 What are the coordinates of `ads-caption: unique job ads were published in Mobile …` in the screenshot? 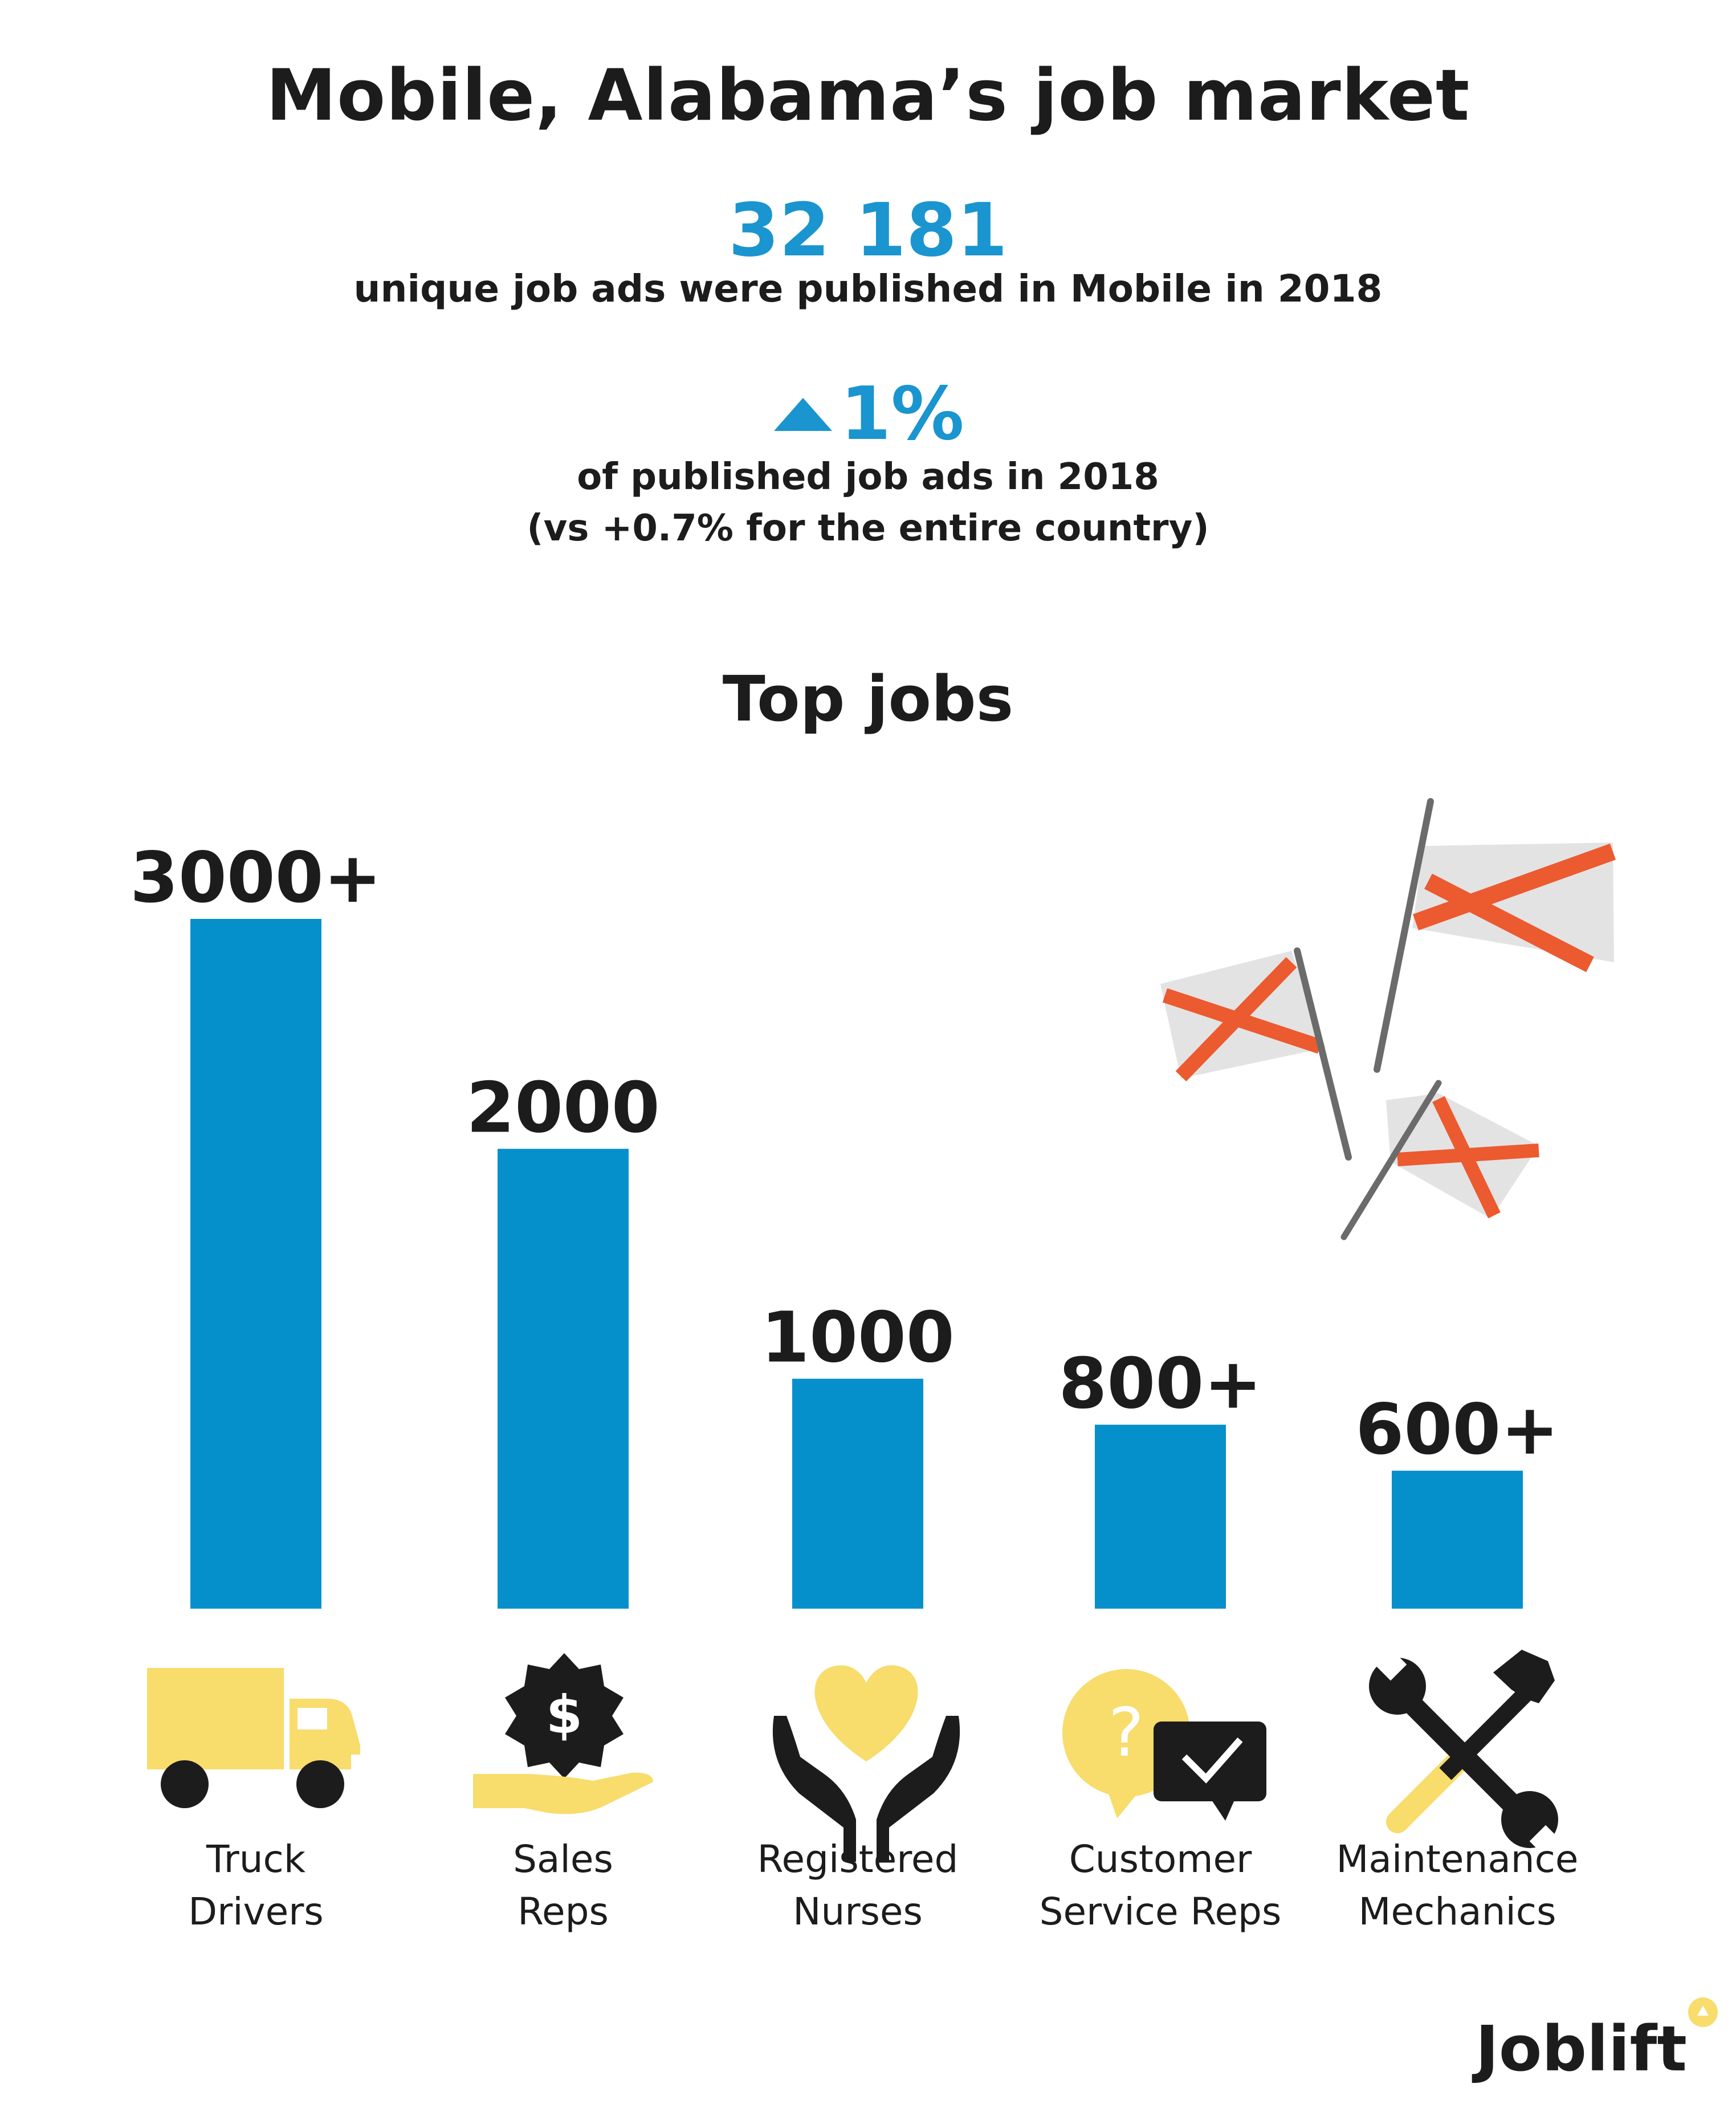 It's located at (868, 289).